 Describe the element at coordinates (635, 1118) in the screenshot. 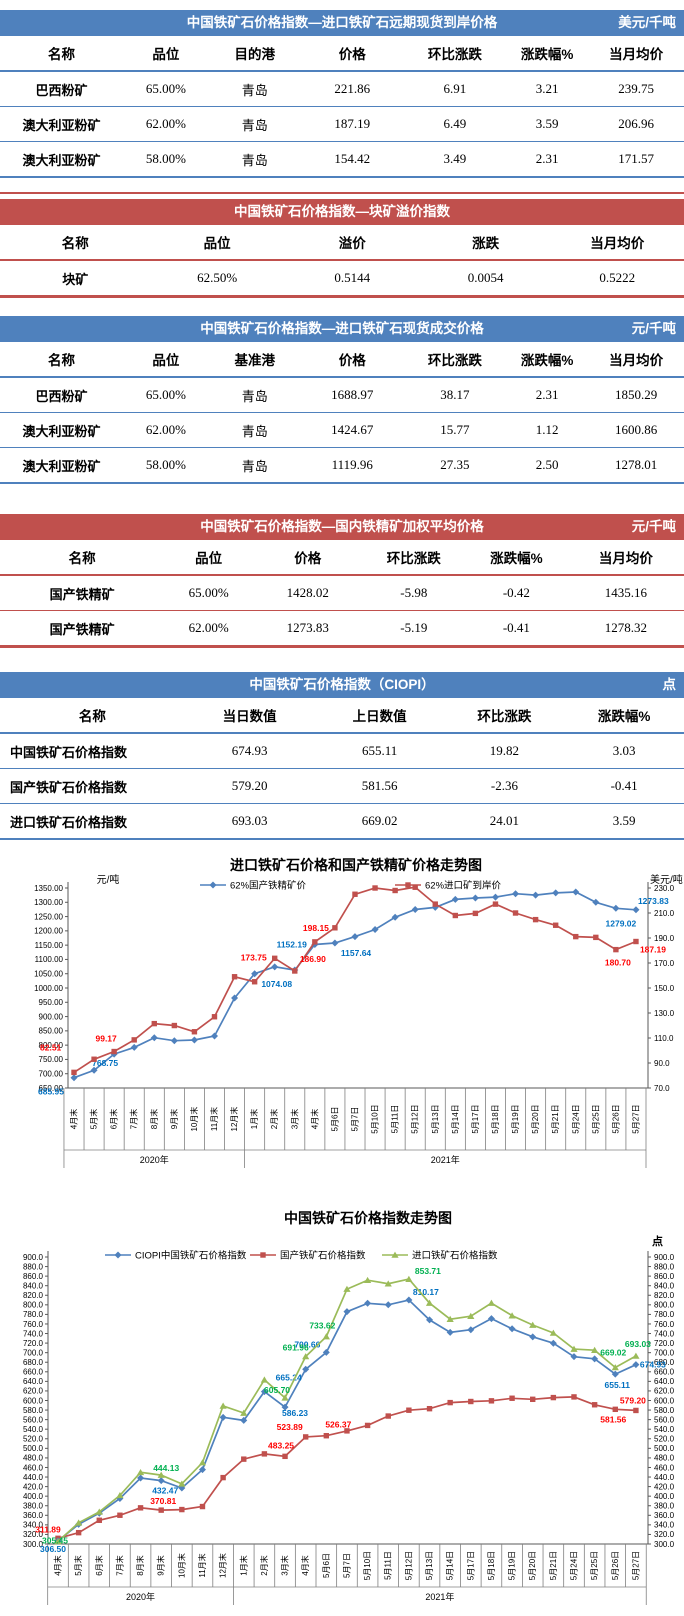

I see `x-axis-category-label: 5月27日` at that location.